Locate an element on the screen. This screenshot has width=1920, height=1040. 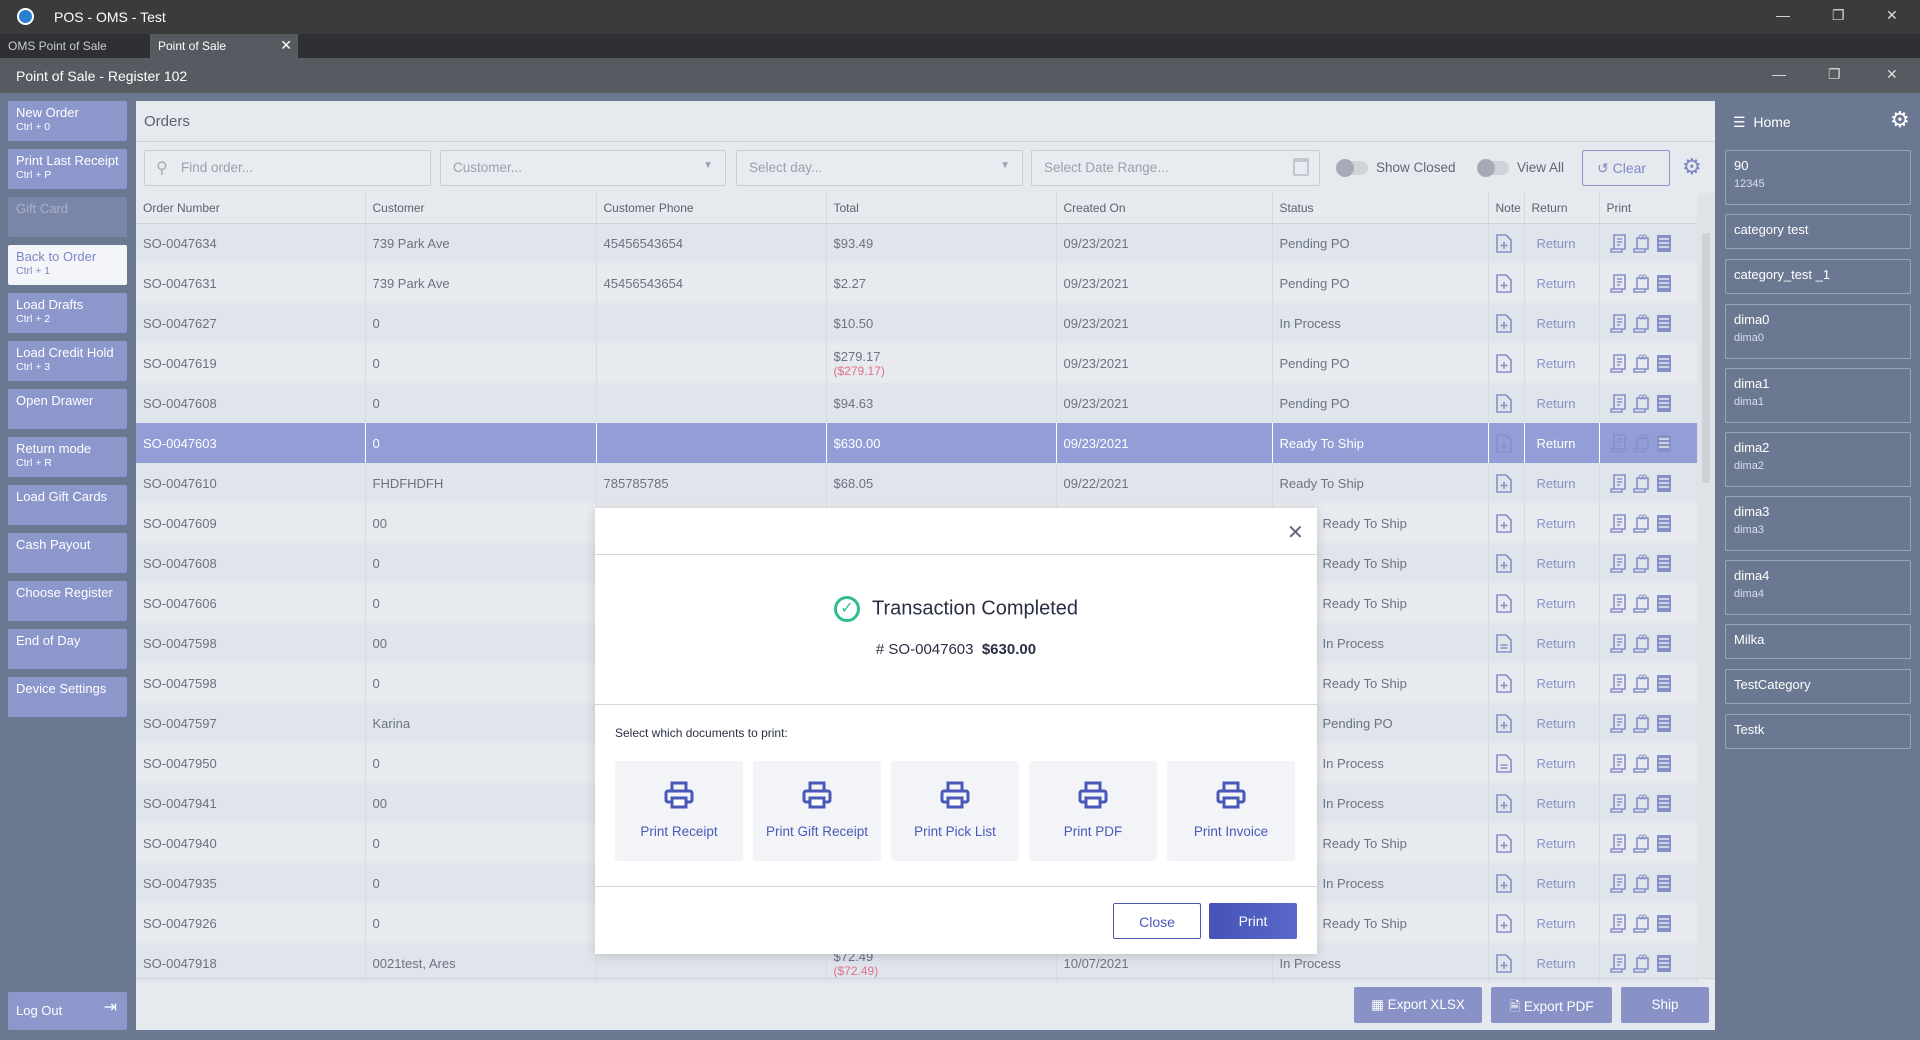
tab-oms-point-of-sale: OMS Point of Sale is located at coordinates (57, 46).